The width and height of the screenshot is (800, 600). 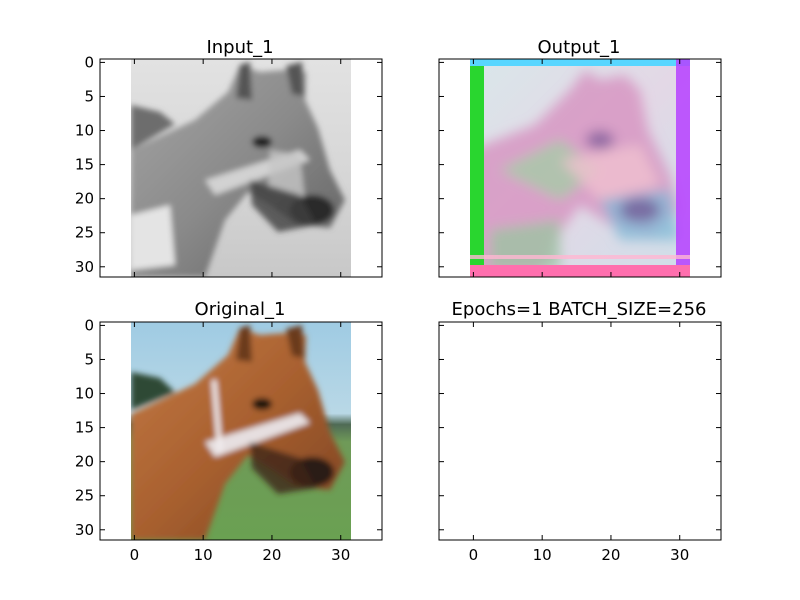 I want to click on panel-info: Epochs=1 BATCH_SIZE=256, so click(x=580, y=420).